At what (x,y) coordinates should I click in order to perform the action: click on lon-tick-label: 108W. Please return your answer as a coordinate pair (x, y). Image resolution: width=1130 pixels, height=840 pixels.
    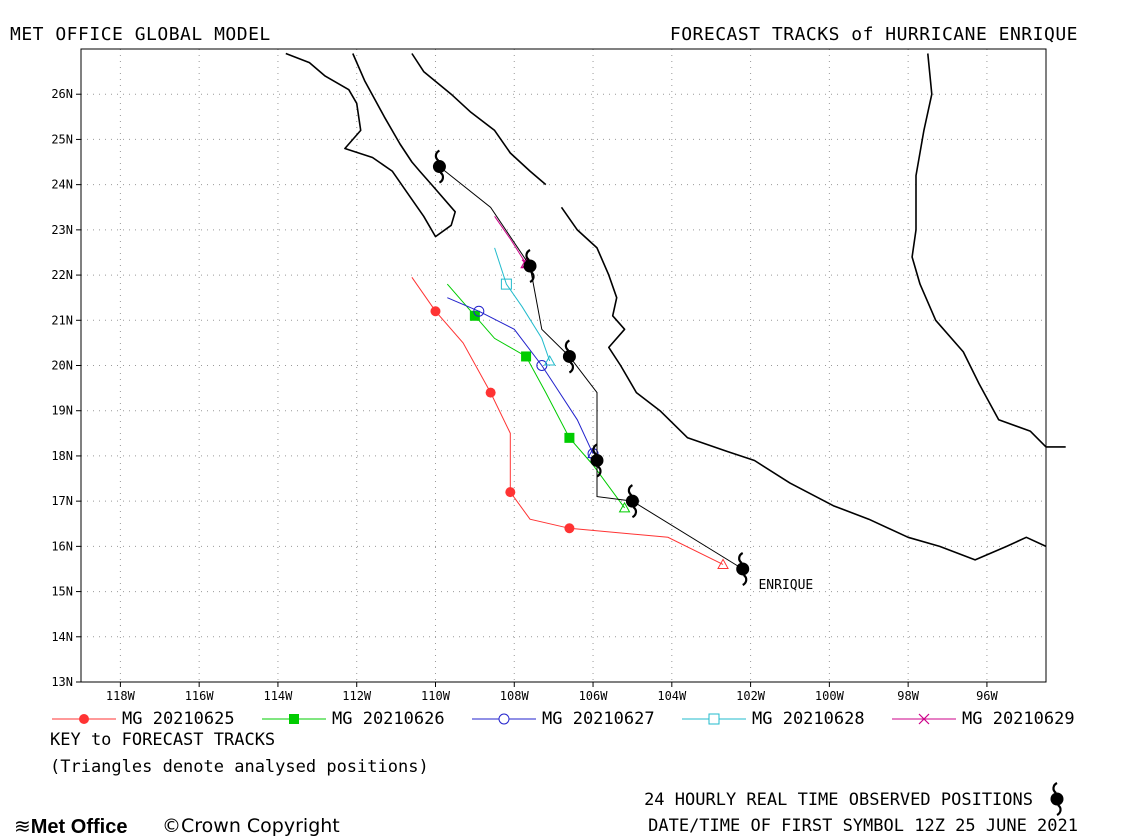
    Looking at the image, I should click on (515, 694).